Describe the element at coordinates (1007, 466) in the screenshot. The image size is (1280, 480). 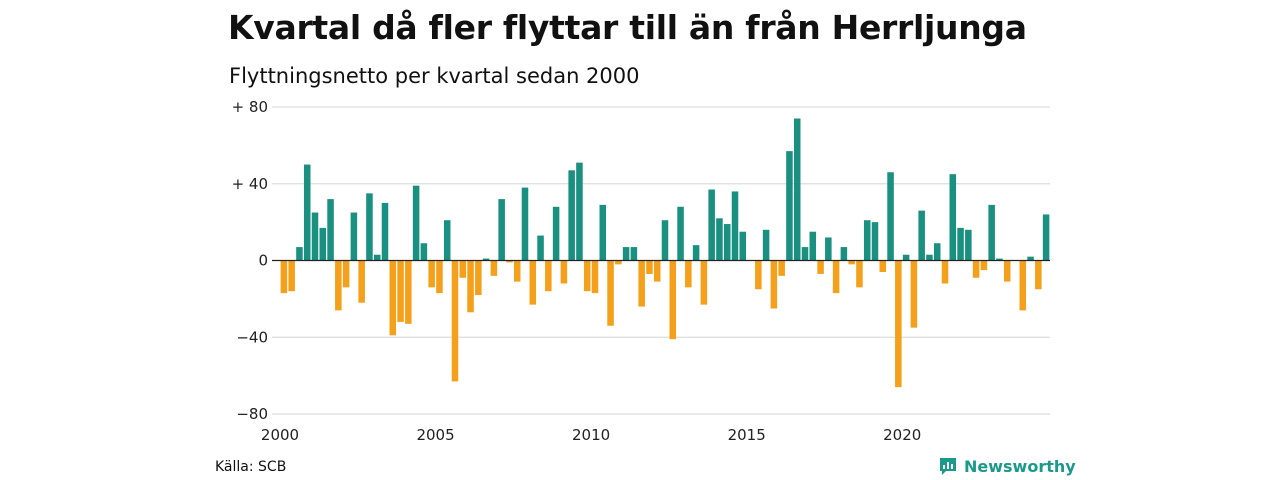
I see `brand-logo-group: Newsworthy` at that location.